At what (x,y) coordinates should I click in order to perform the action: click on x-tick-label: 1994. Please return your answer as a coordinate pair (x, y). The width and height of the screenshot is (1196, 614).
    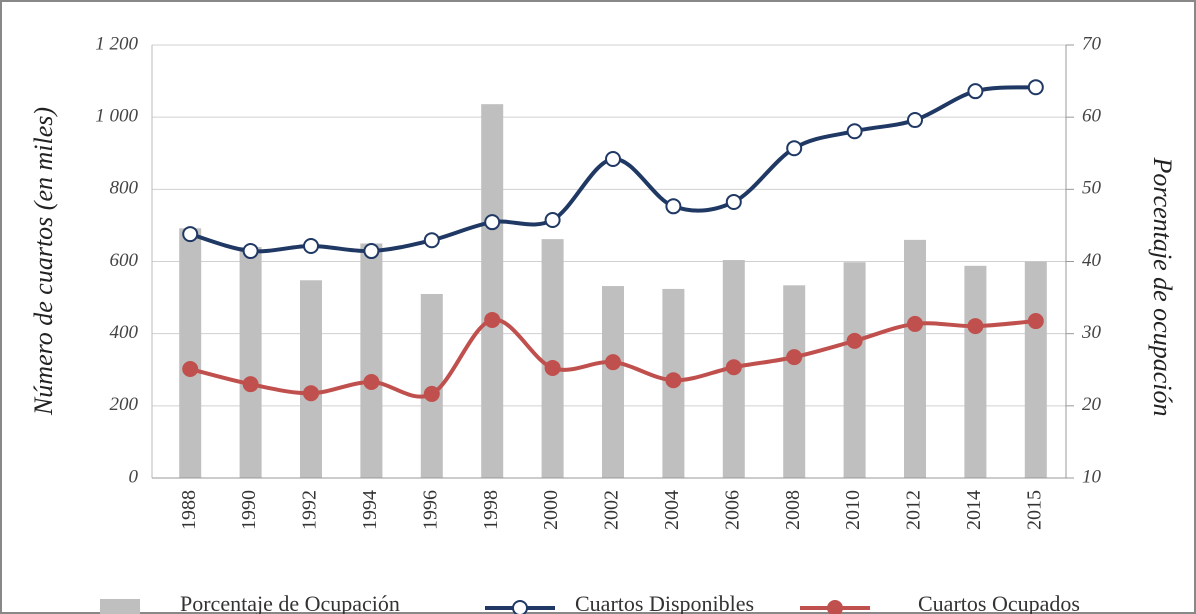
    Looking at the image, I should click on (370, 510).